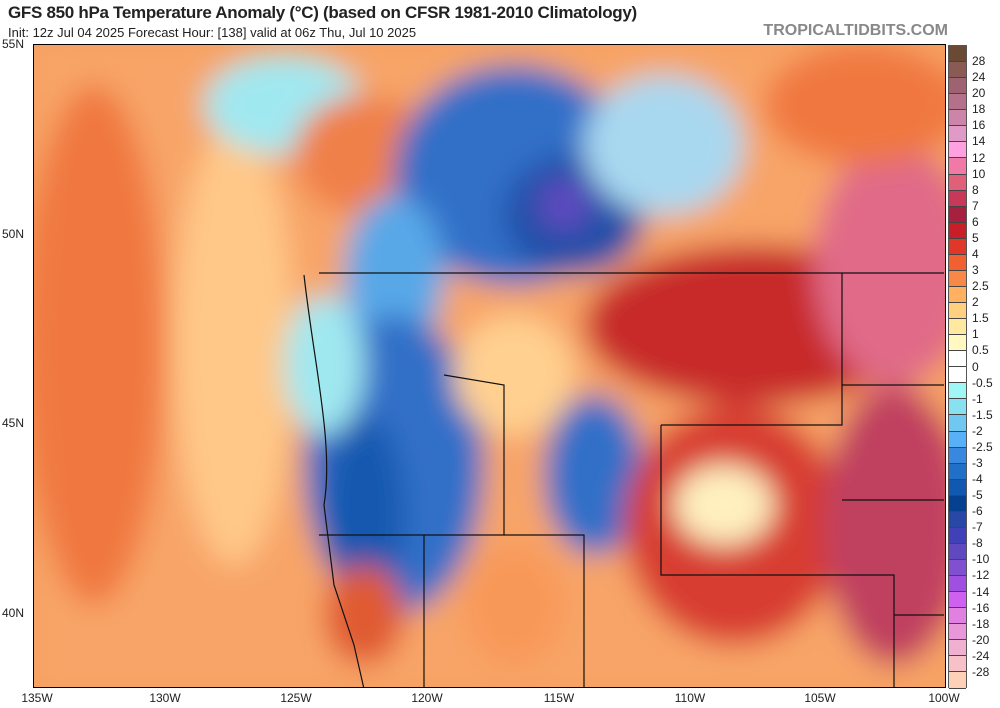  I want to click on colorbar-tick-label: 18, so click(979, 109).